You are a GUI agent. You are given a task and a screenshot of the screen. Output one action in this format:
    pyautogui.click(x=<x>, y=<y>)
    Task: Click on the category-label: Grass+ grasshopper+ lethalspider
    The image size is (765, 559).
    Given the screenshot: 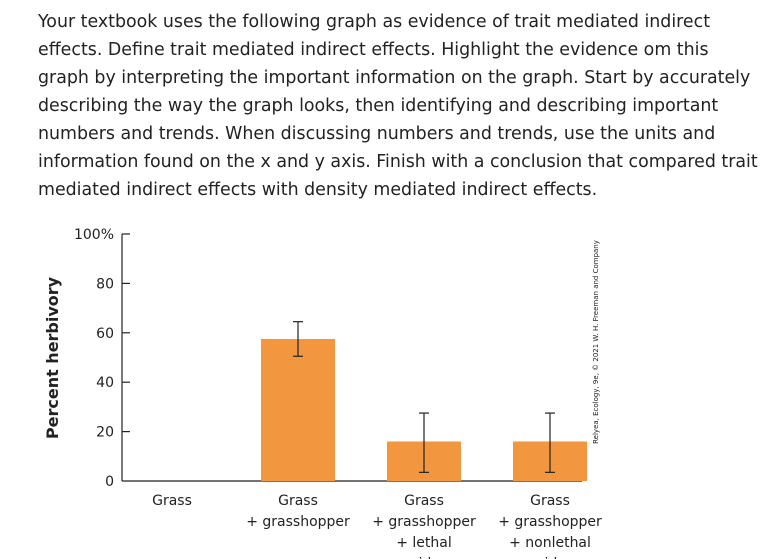 What is the action you would take?
    pyautogui.click(x=424, y=526)
    